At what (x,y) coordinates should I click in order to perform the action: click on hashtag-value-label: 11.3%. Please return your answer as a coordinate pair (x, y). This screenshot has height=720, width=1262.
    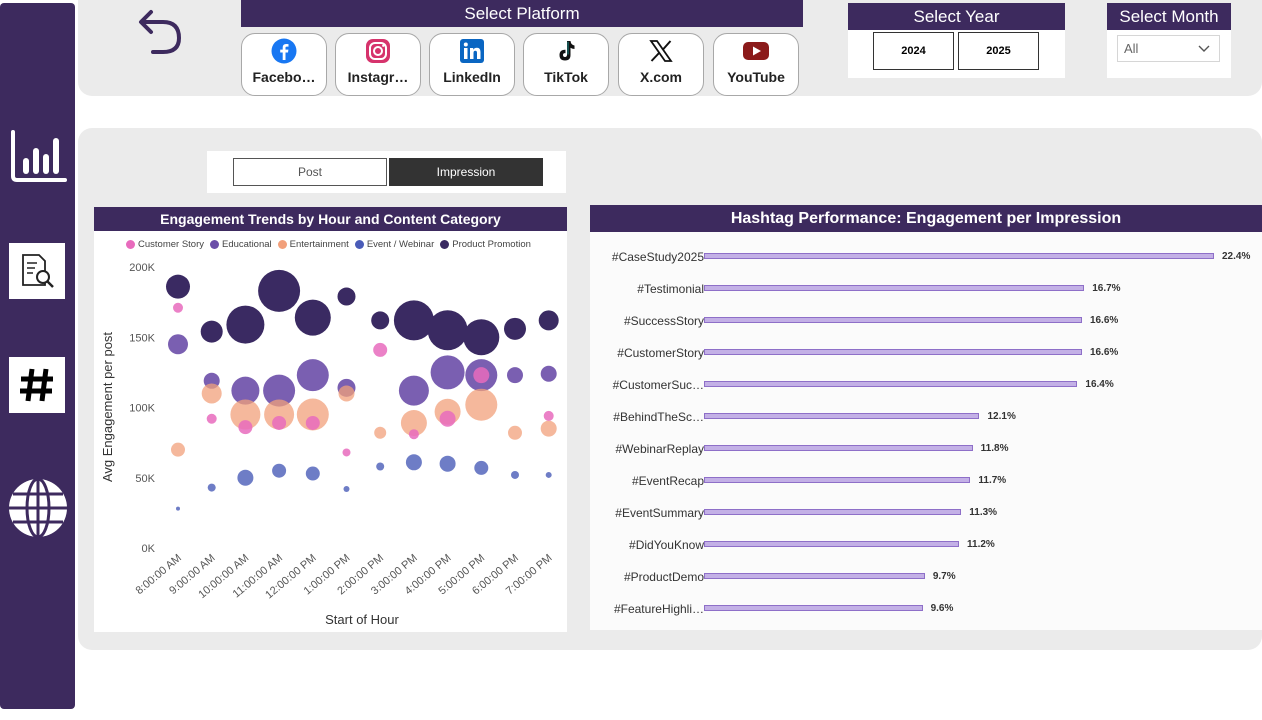
    Looking at the image, I should click on (983, 512).